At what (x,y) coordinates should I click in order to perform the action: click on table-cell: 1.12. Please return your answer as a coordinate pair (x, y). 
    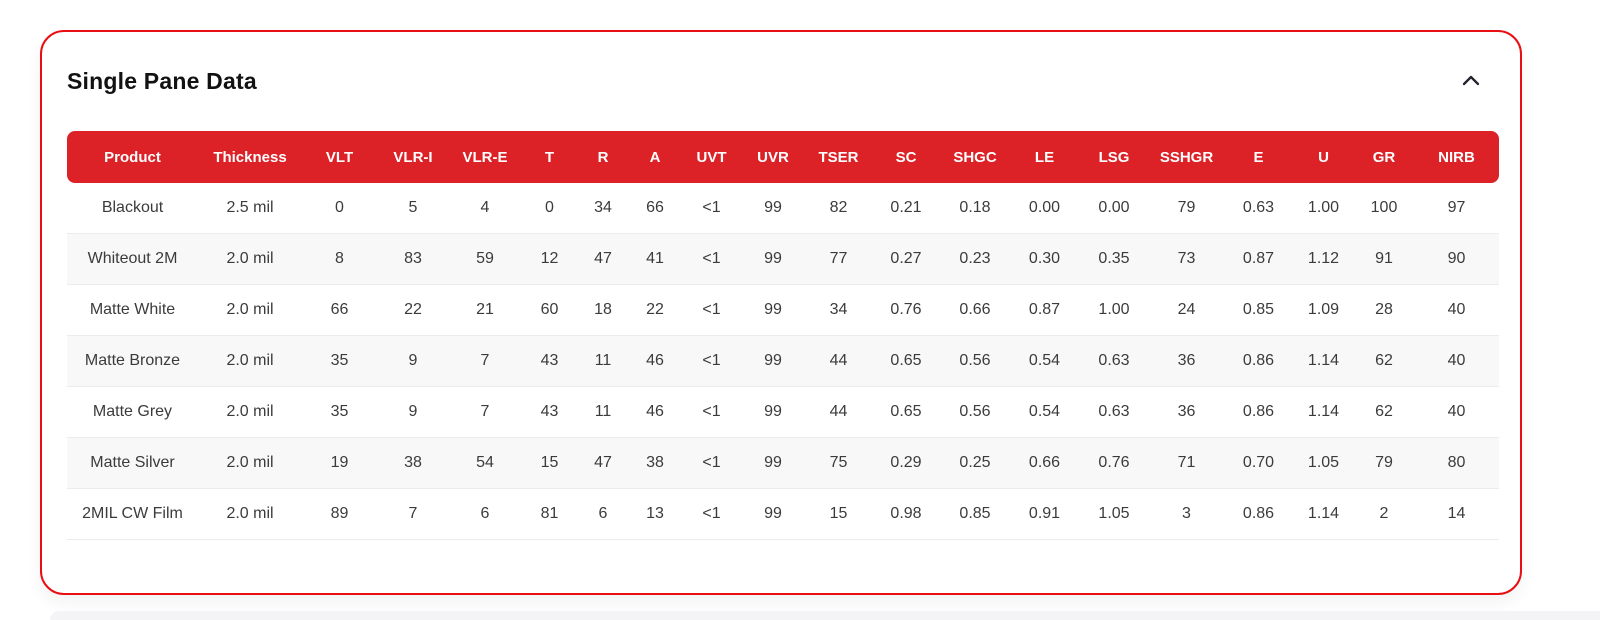
    Looking at the image, I should click on (1323, 259).